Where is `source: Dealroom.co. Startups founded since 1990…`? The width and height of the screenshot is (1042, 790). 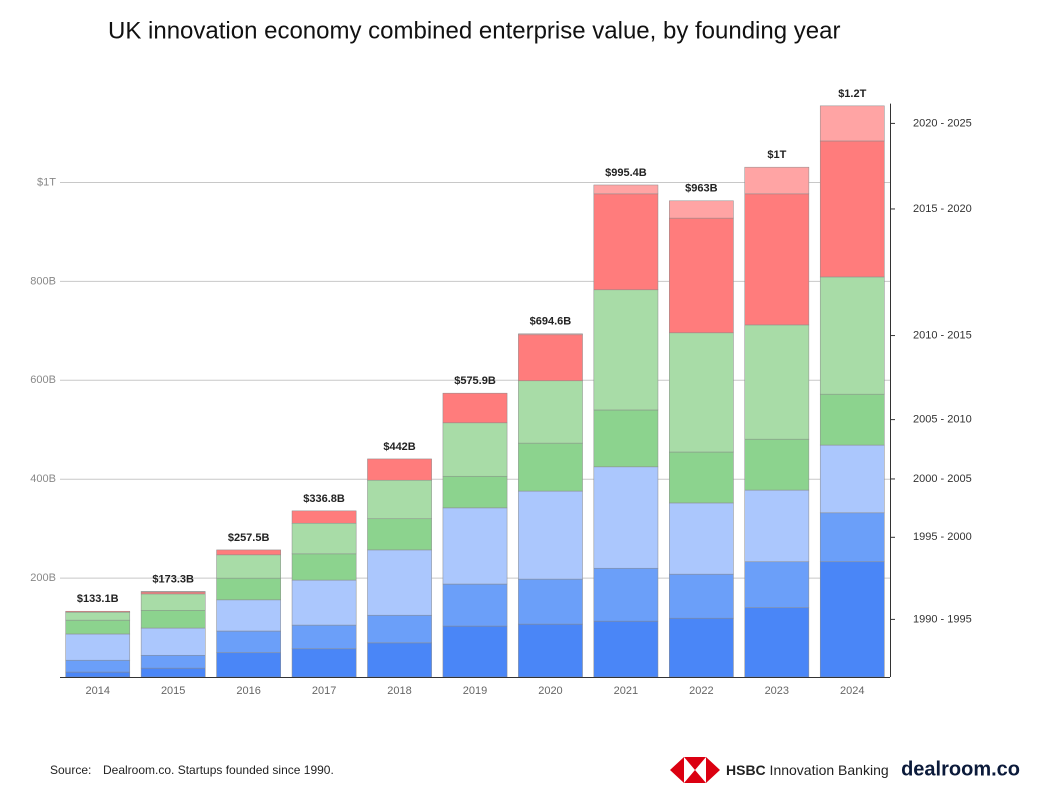 source: Dealroom.co. Startups founded since 1990… is located at coordinates (218, 770).